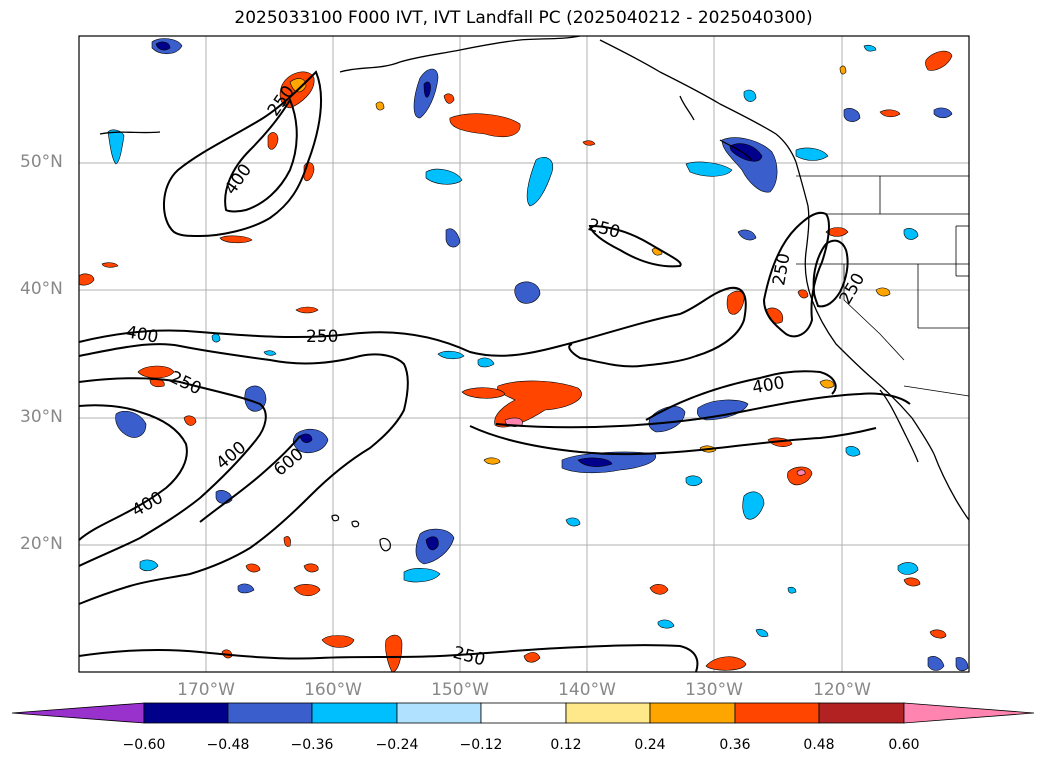 This screenshot has height=765, width=1047. Describe the element at coordinates (853, 289) in the screenshot. I see `contour-label-250-d: 250` at that location.